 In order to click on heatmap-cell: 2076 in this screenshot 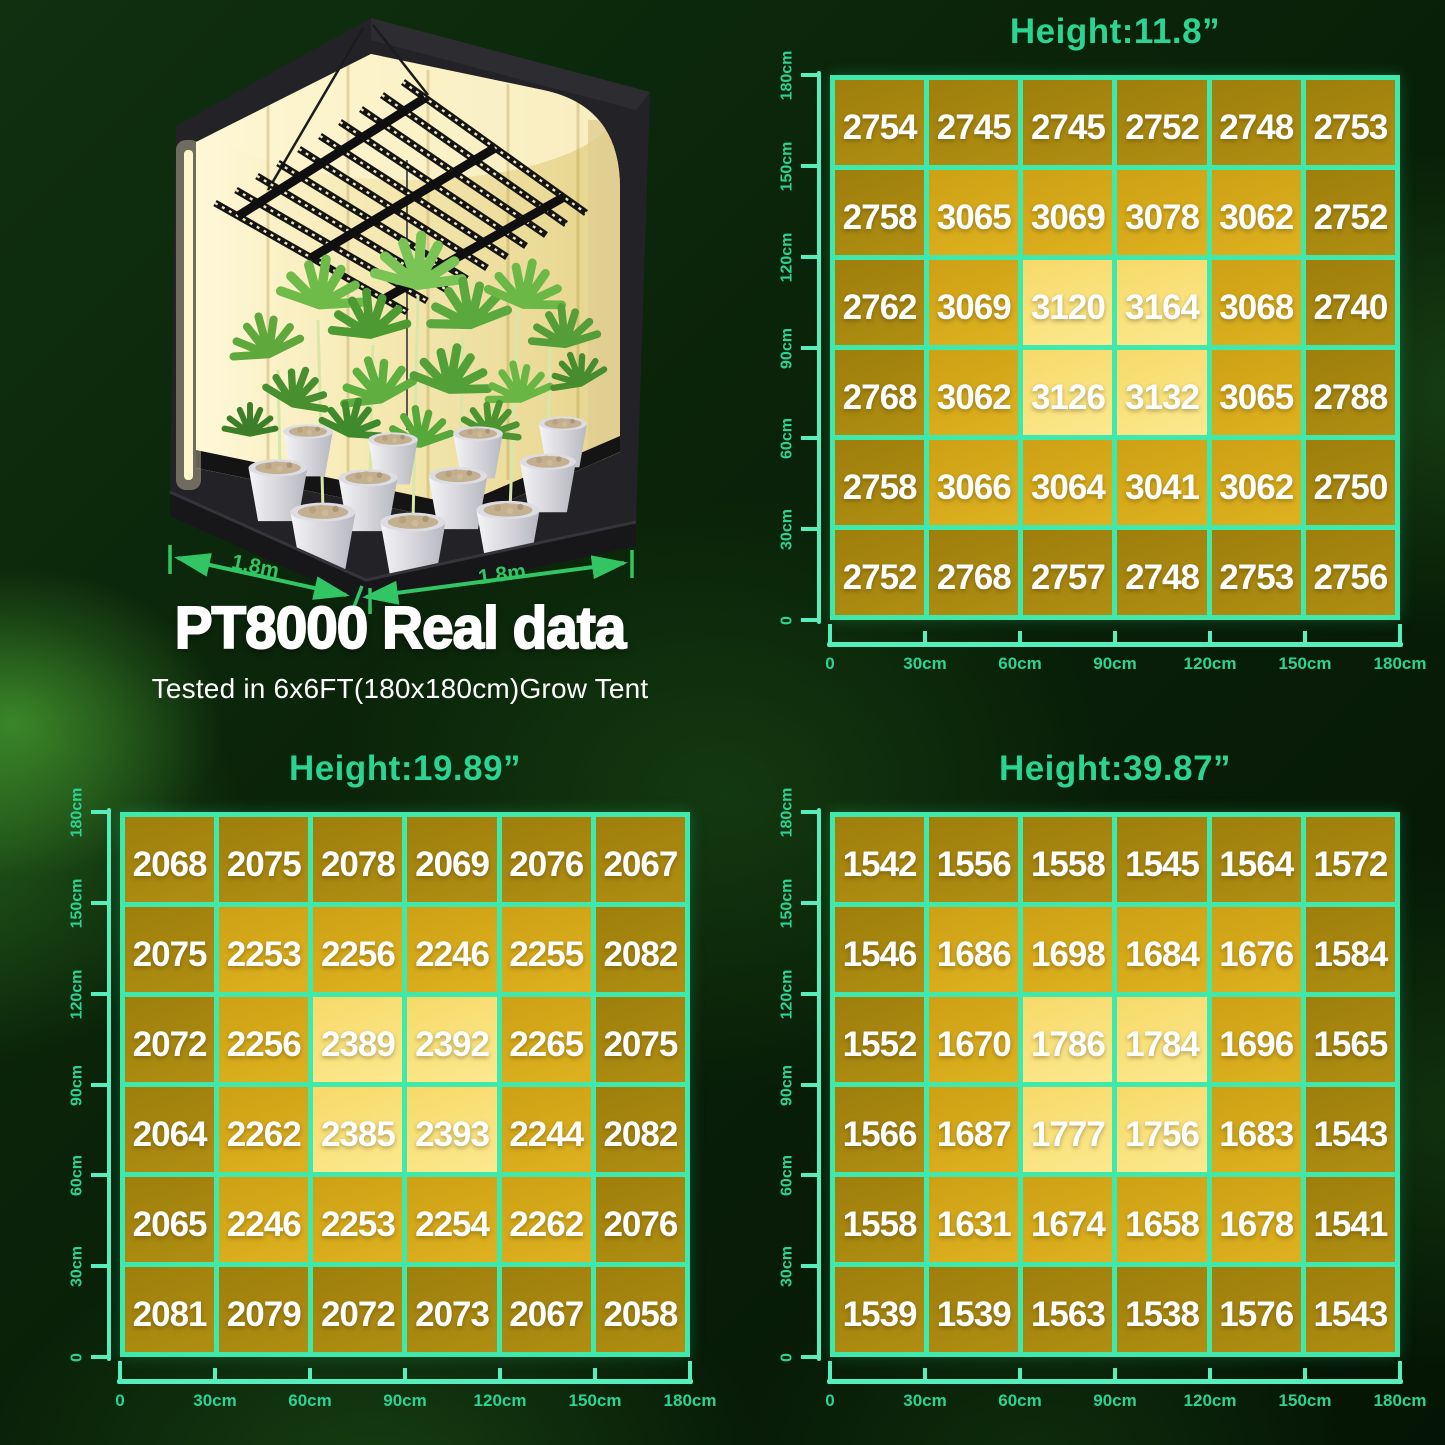, I will do `click(640, 1219)`.